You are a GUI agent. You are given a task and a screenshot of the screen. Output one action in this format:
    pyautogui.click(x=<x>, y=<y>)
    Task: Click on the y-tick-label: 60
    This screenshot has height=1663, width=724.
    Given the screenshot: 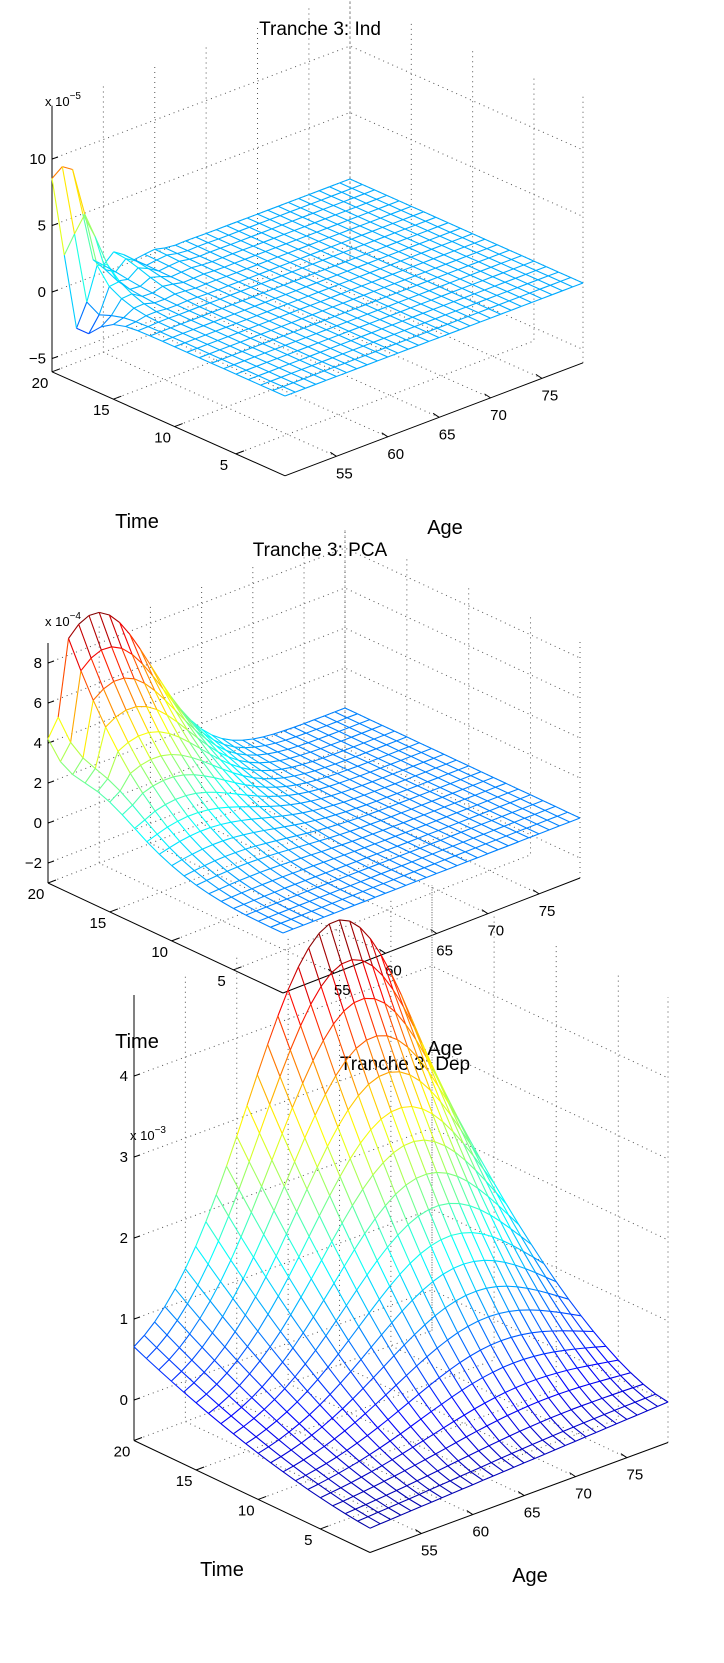 What is the action you would take?
    pyautogui.click(x=395, y=454)
    